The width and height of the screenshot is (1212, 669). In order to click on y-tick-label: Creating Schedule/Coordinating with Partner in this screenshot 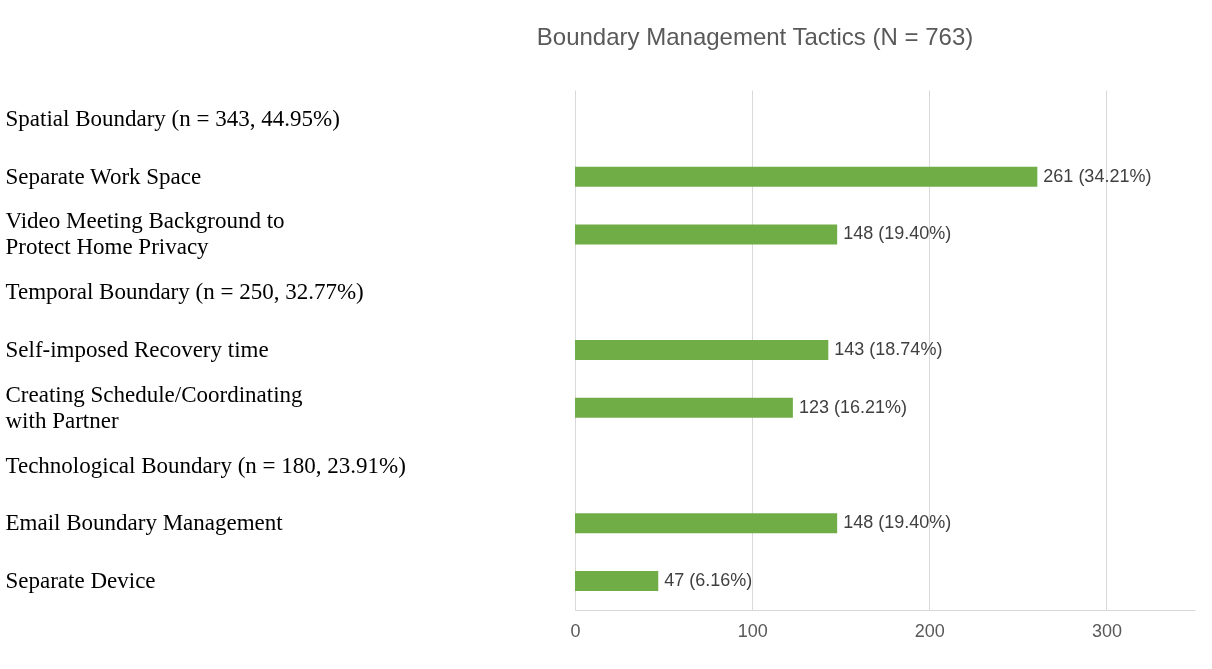, I will do `click(154, 407)`.